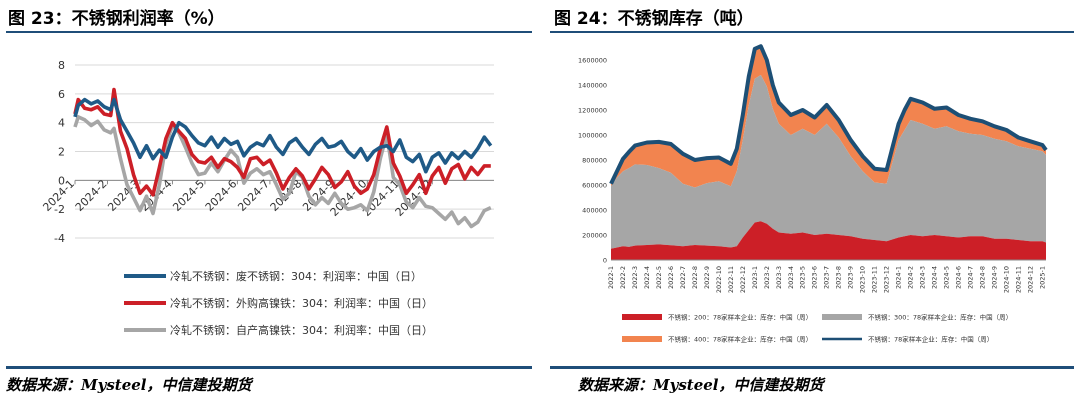  What do you see at coordinates (740, 339) in the screenshot?
I see `legend-label: 不锈钢：400：78家样本企业：库存：中国（周）` at bounding box center [740, 339].